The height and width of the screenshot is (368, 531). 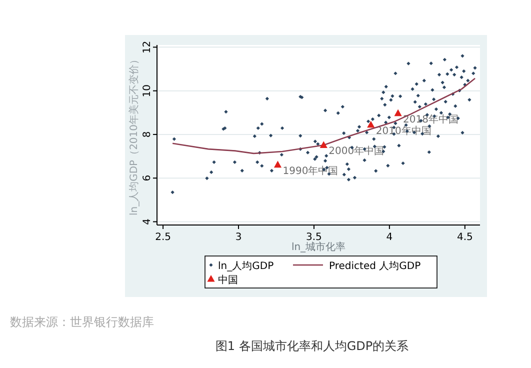 I want to click on y-tick-label: 4, so click(x=147, y=221).